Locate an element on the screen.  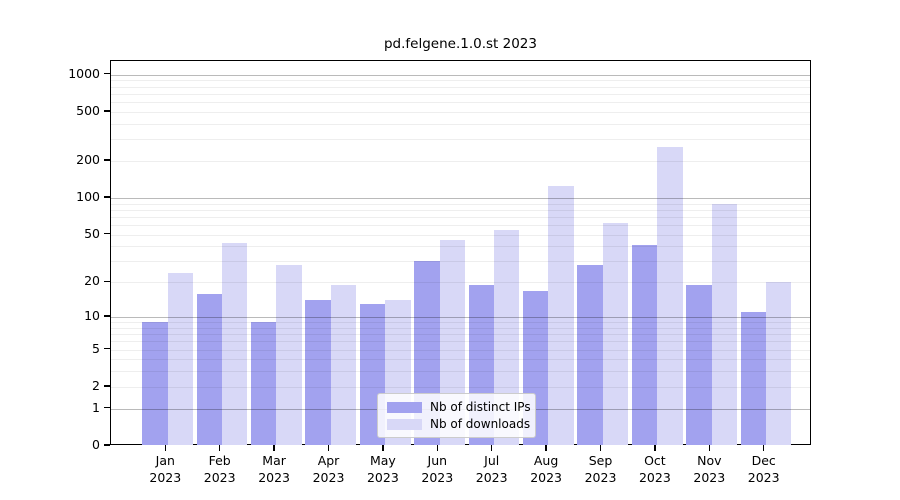
chart-title: pd.felgene.1.0.st 2023 is located at coordinates (460, 44).